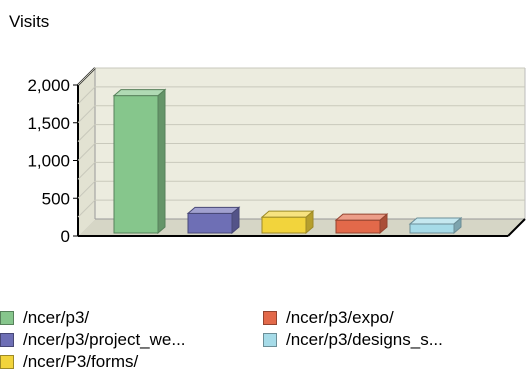  Describe the element at coordinates (29, 21) in the screenshot. I see `chart-title: Visits` at that location.